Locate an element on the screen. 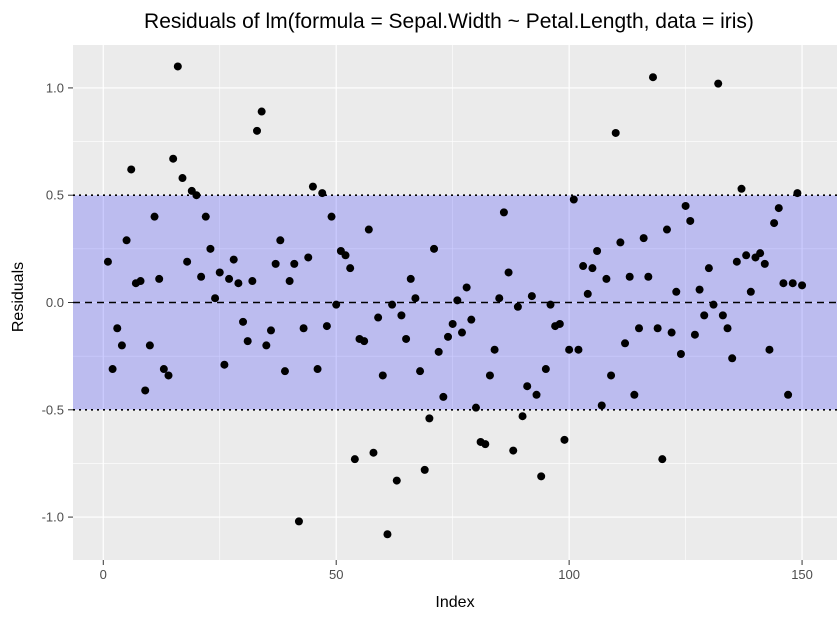 The height and width of the screenshot is (618, 837). y-tick-label: 0.0 is located at coordinates (55, 302).